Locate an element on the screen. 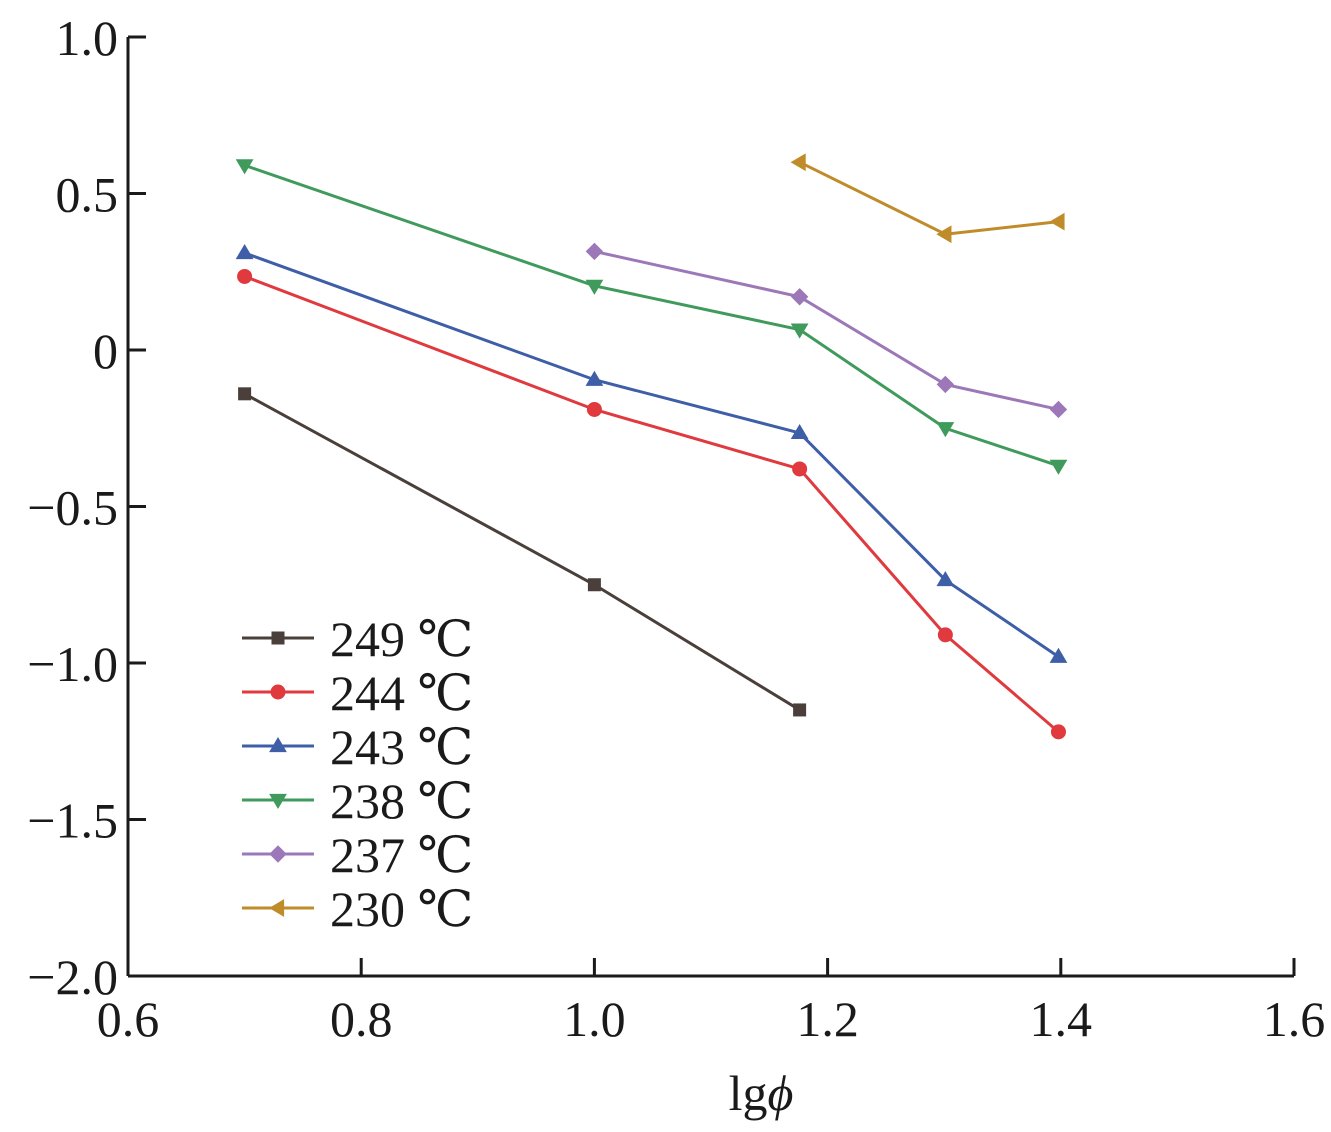  legend-item: 243 ℃ is located at coordinates (357, 747).